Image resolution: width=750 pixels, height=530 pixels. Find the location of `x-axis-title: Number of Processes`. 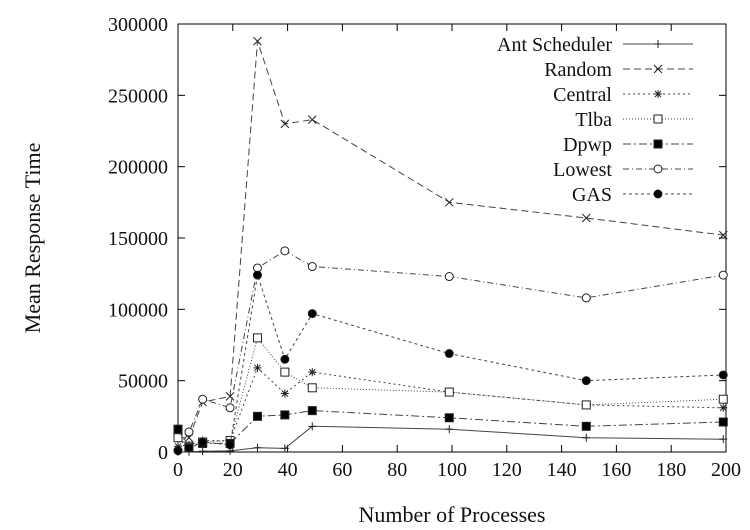

x-axis-title: Number of Processes is located at coordinates (452, 514).